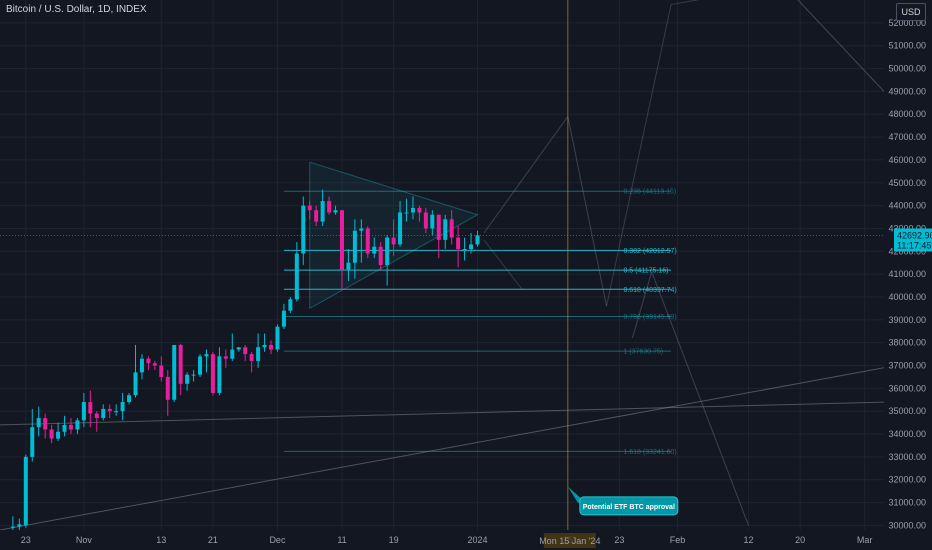 The height and width of the screenshot is (550, 932). What do you see at coordinates (84, 540) in the screenshot?
I see `x-tick-label: Nov` at bounding box center [84, 540].